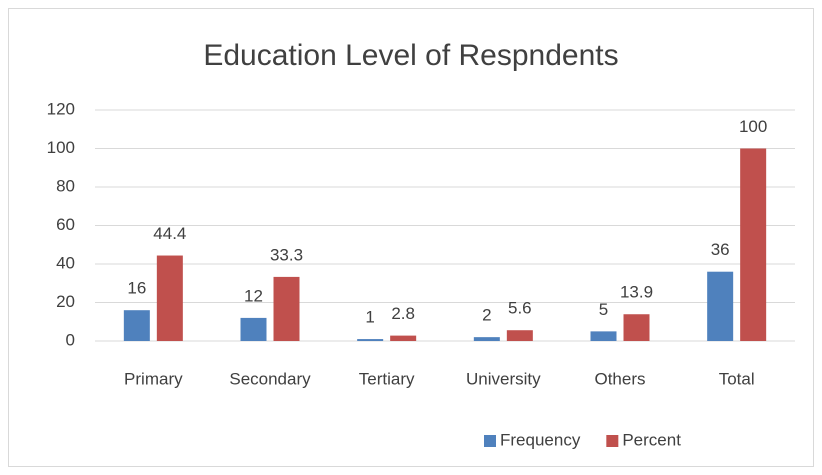  I want to click on data-label: 33.3, so click(286, 254).